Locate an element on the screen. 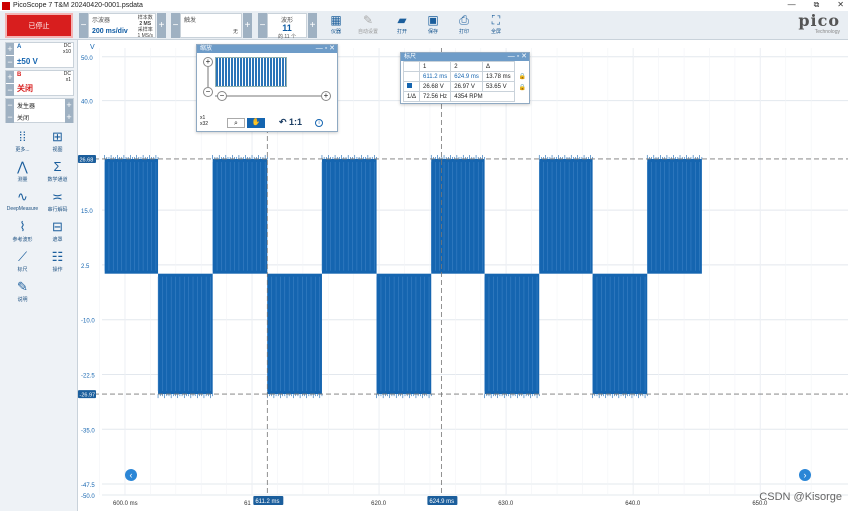  fullscreen-button: ⛶ 全屏 is located at coordinates (496, 25).